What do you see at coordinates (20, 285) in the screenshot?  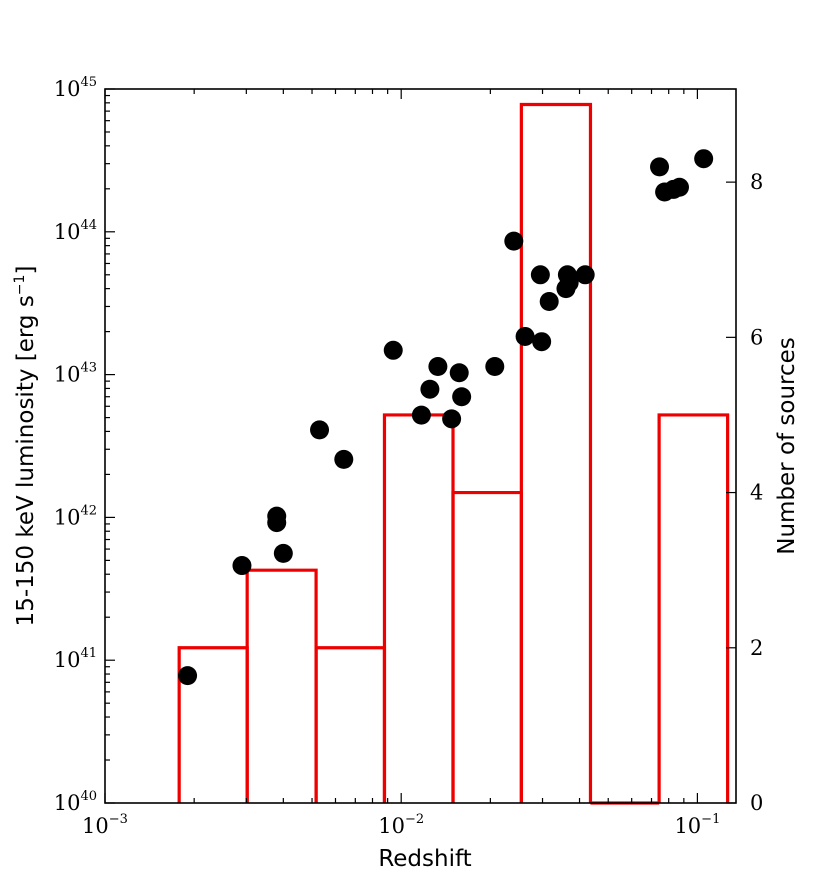 I see `y-axis-title-exponent: −1` at bounding box center [20, 285].